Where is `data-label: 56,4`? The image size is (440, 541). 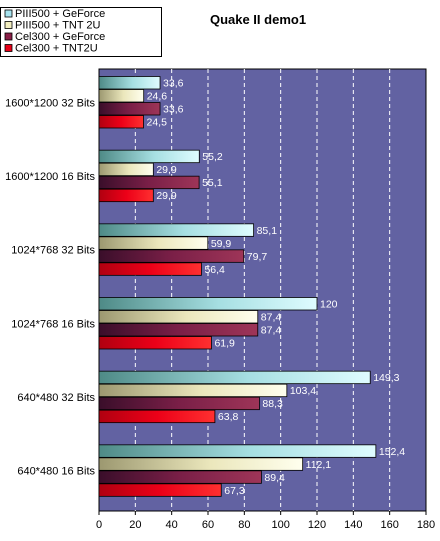 data-label: 56,4 is located at coordinates (214, 270).